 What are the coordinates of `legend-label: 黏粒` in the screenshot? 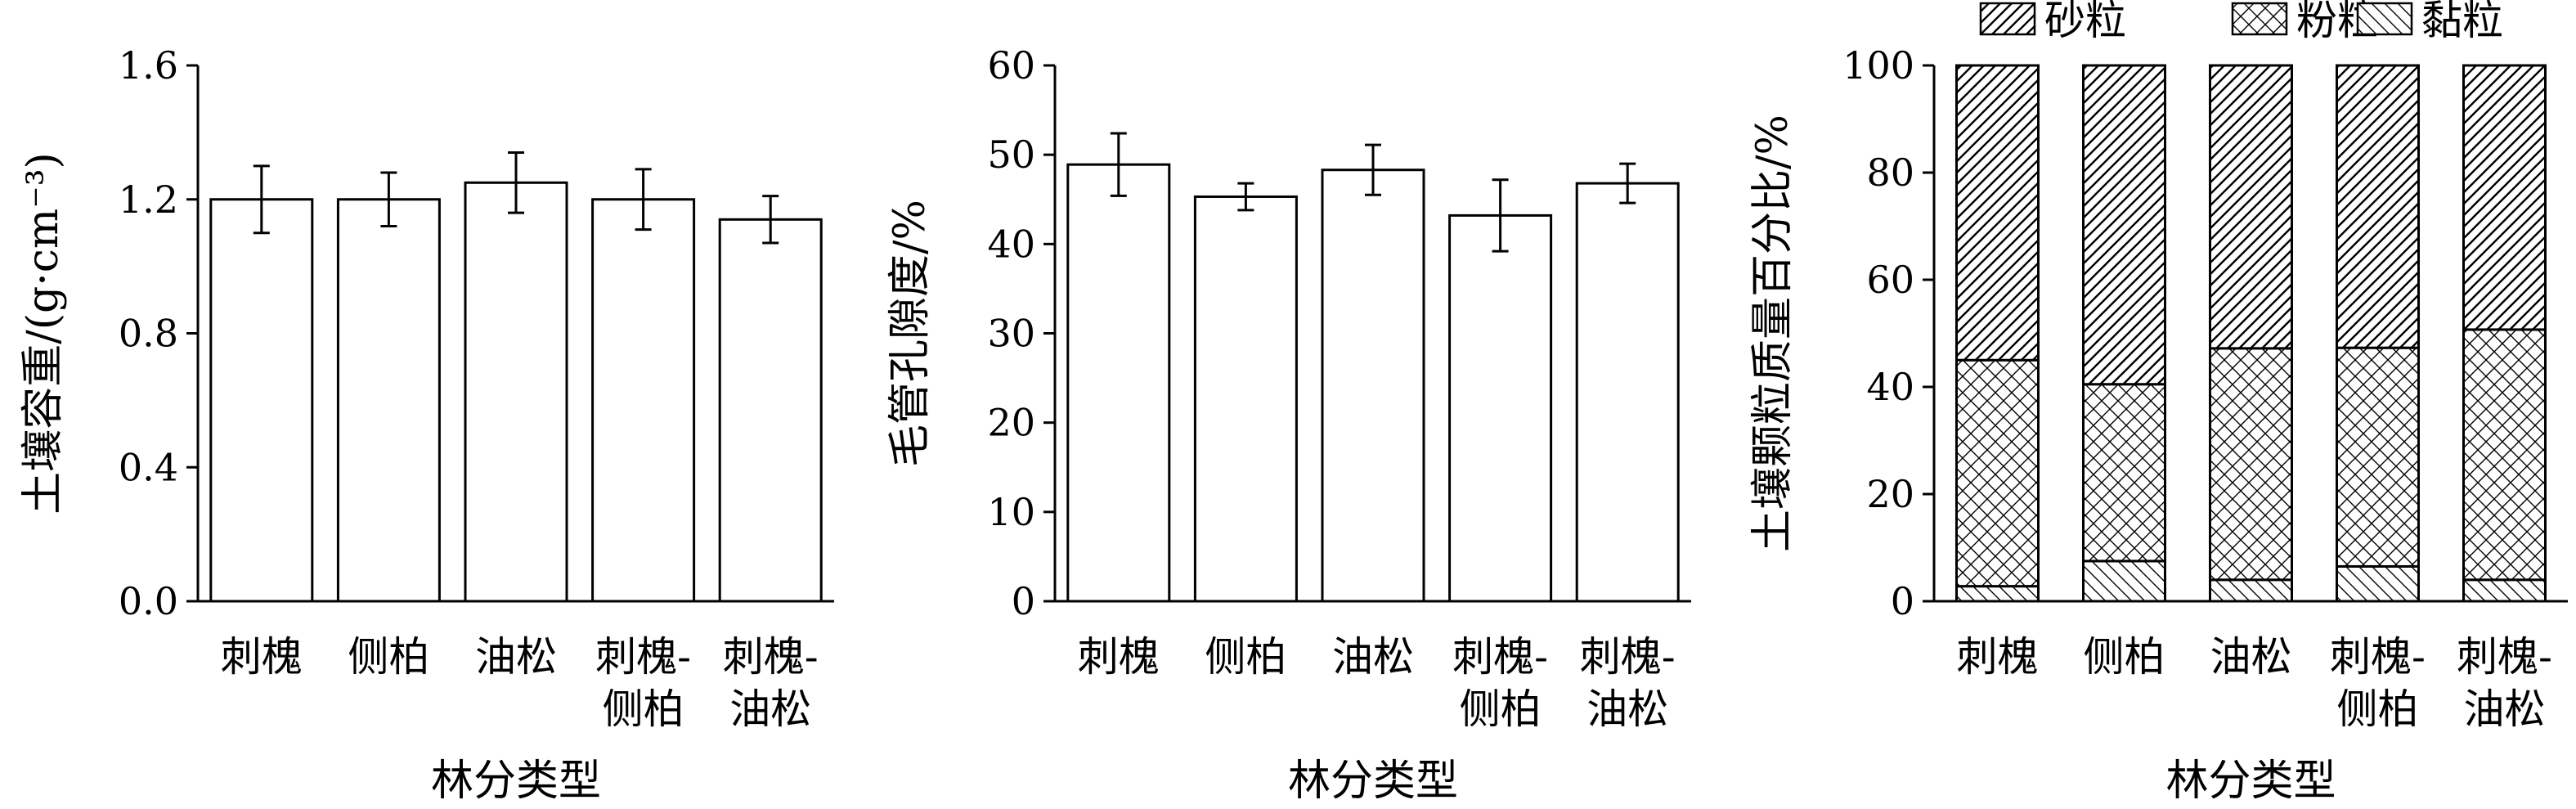 It's located at (2462, 22).